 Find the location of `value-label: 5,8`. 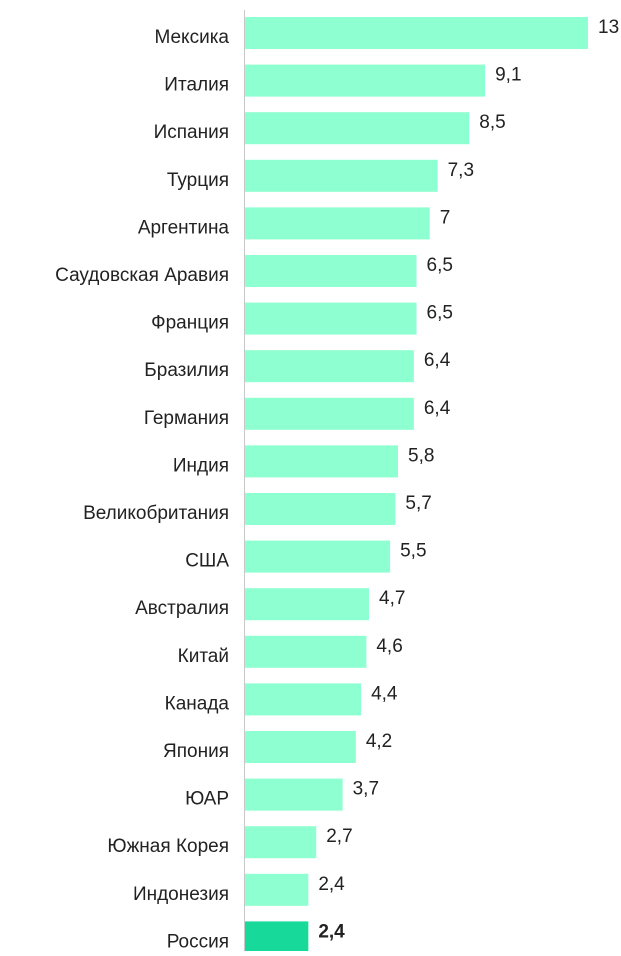

value-label: 5,8 is located at coordinates (421, 455).